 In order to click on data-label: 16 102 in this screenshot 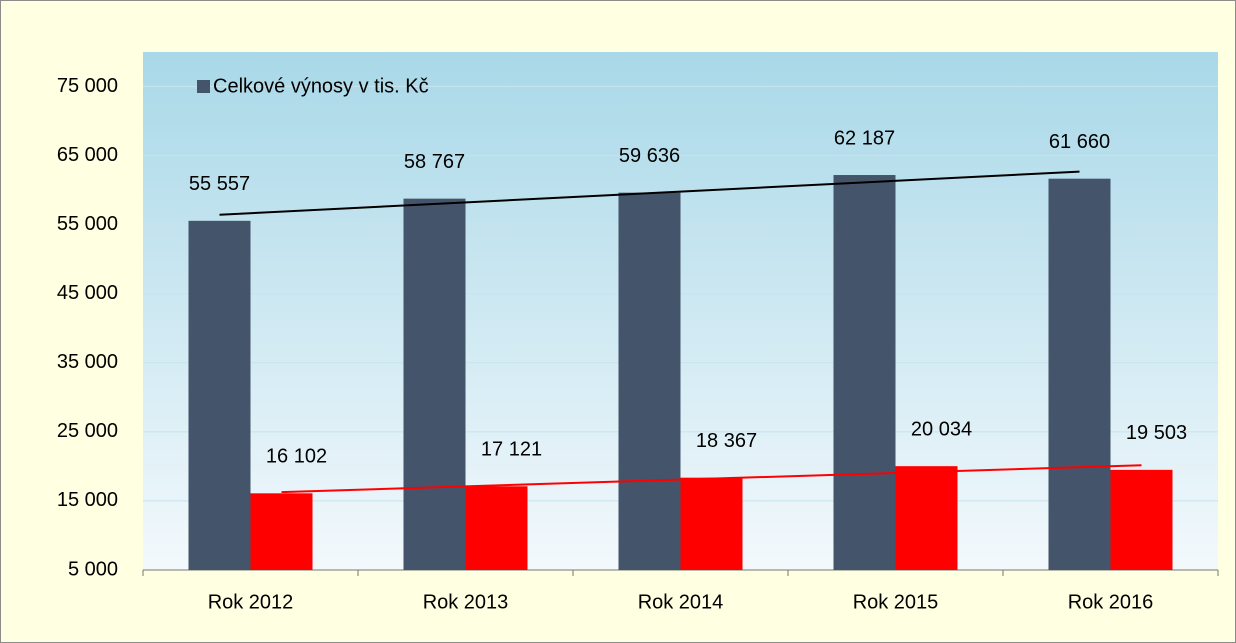, I will do `click(296, 457)`.